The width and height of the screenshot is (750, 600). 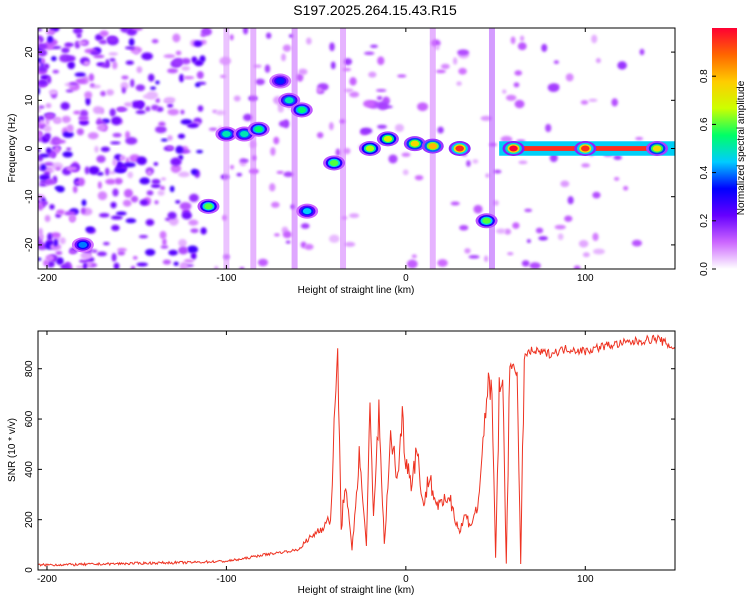 What do you see at coordinates (226, 579) in the screenshot?
I see `snr-x-tick-label: -100` at bounding box center [226, 579].